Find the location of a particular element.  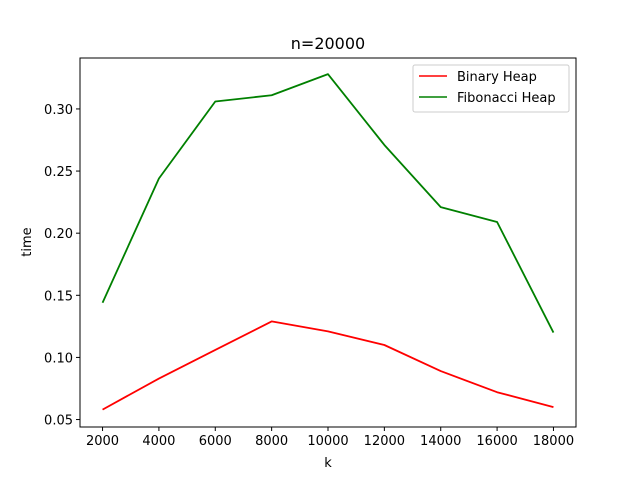

x-axis-label: k is located at coordinates (328, 463).